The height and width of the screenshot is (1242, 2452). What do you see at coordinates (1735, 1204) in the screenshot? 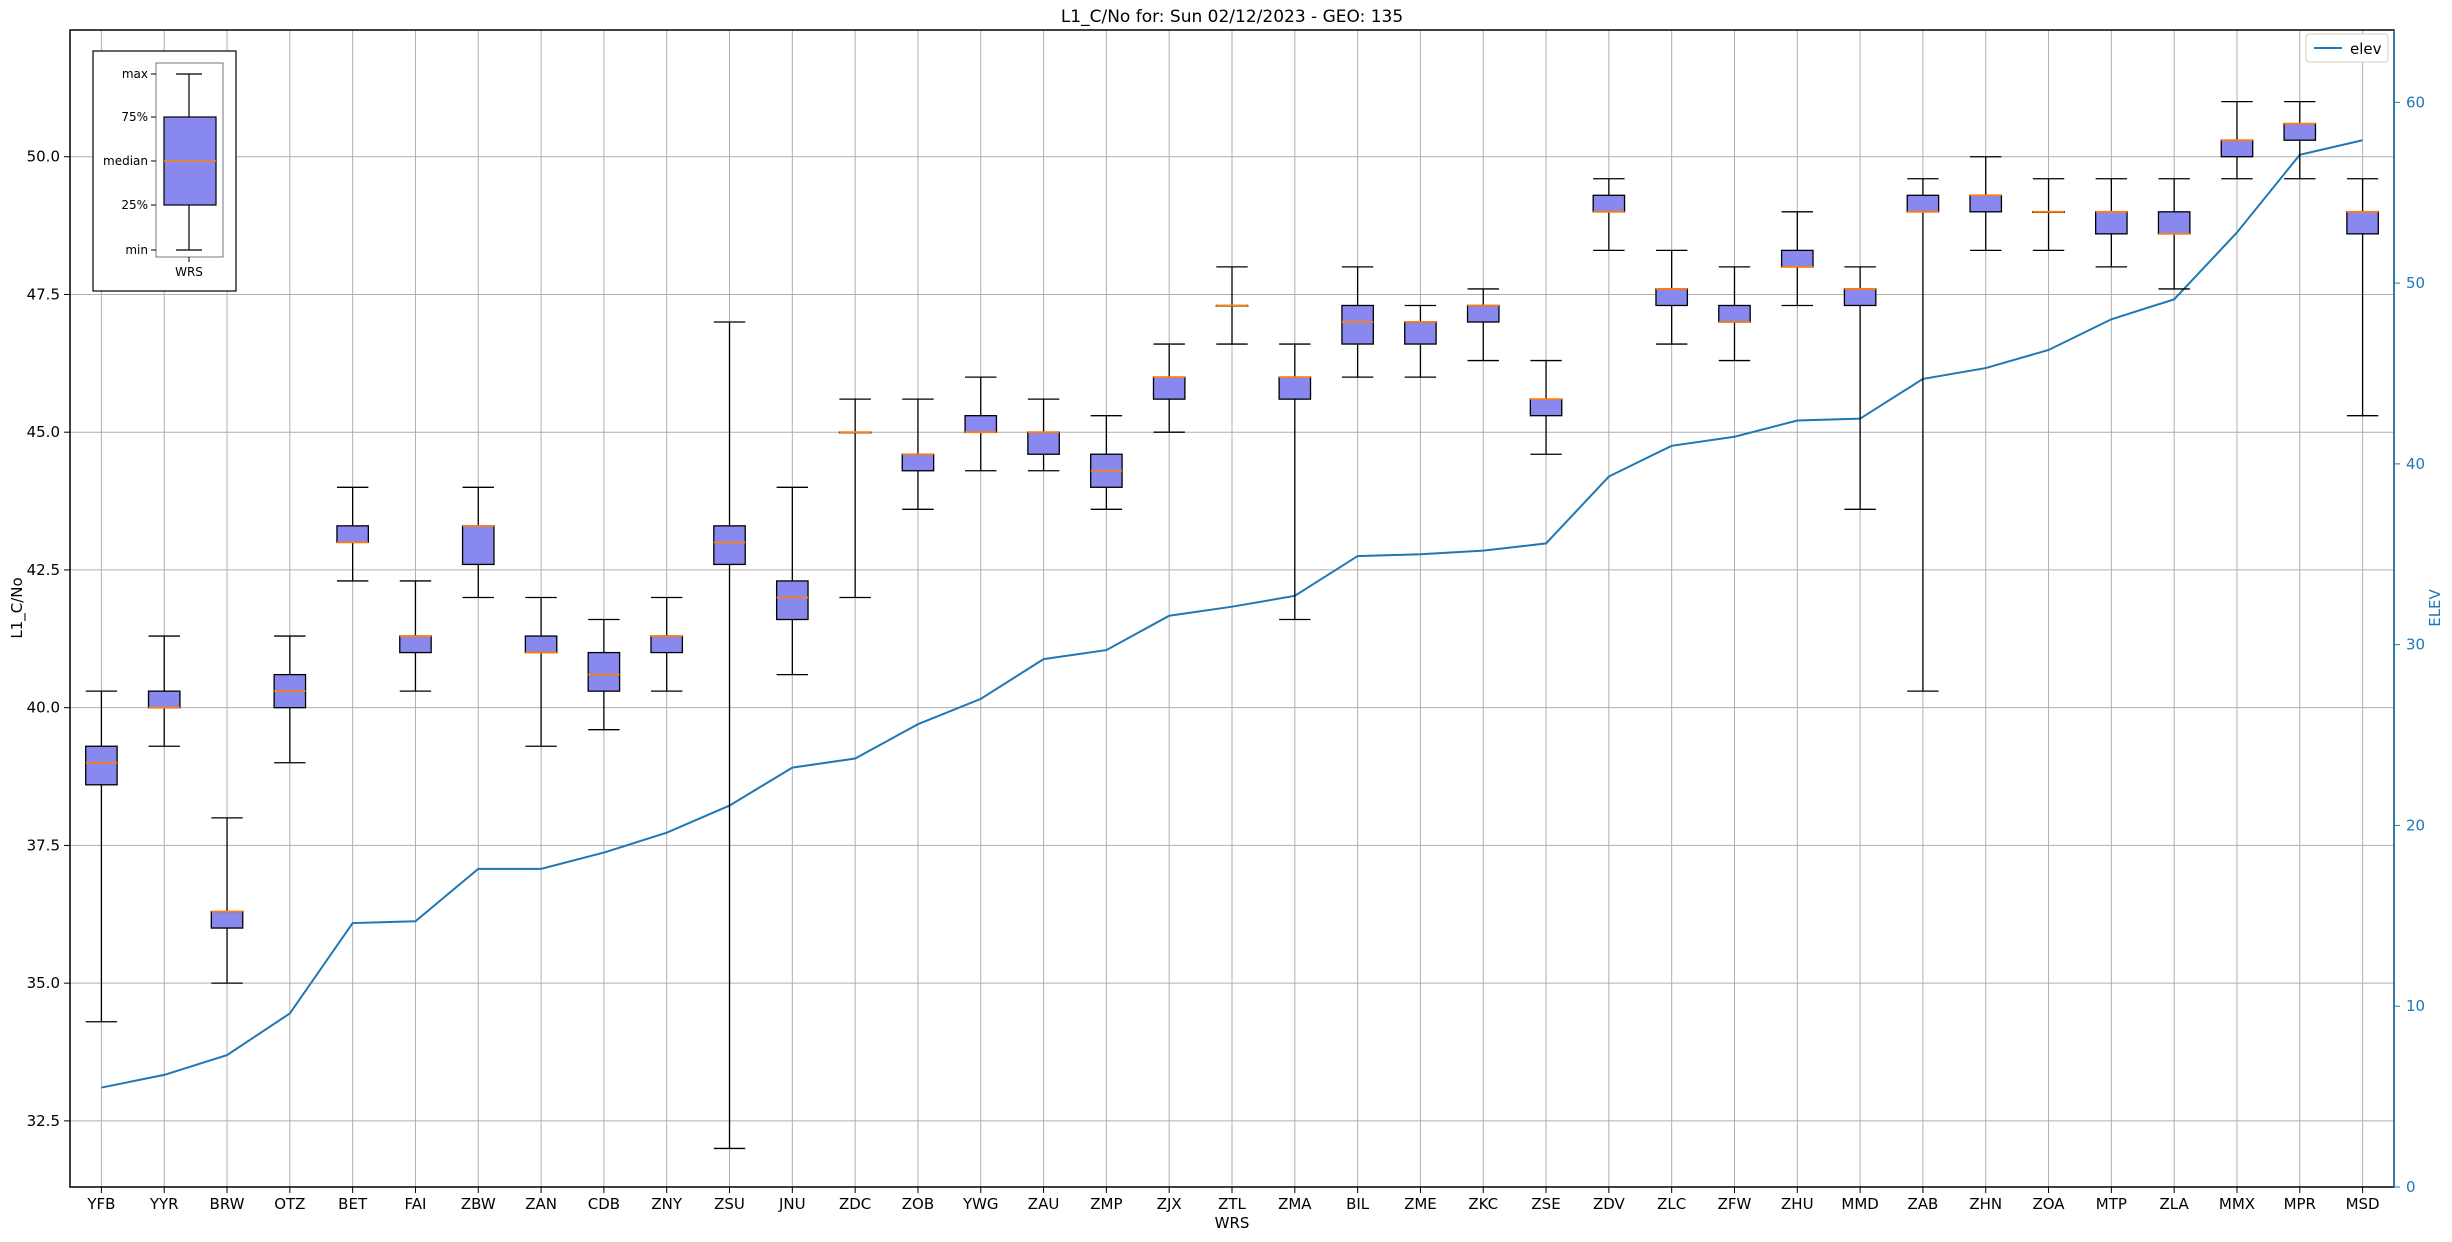
I see `x-tick-label: ZFW` at bounding box center [1735, 1204].